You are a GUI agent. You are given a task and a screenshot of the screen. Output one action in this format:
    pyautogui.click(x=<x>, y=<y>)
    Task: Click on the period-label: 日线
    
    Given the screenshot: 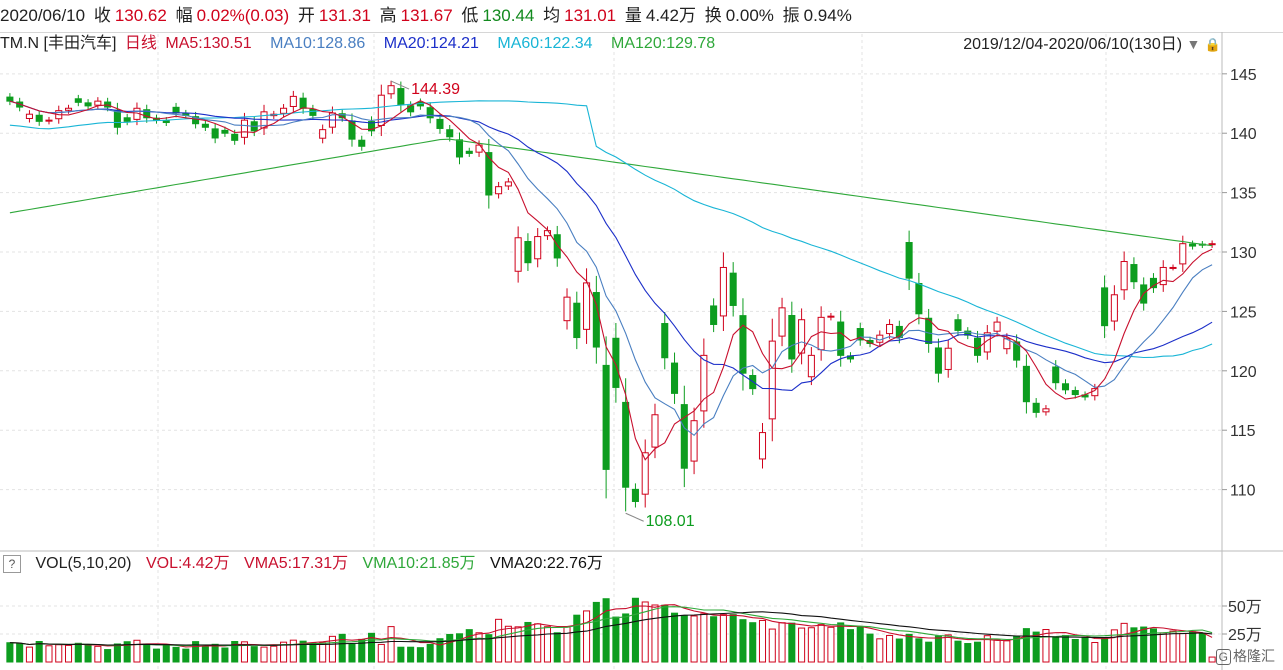 What is the action you would take?
    pyautogui.click(x=140, y=43)
    